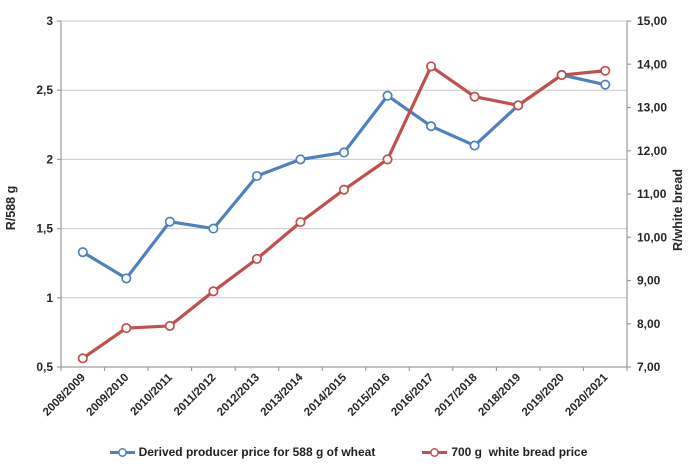 Image resolution: width=696 pixels, height=474 pixels. What do you see at coordinates (44, 229) in the screenshot?
I see `left-axis-tick-label: 1,5` at bounding box center [44, 229].